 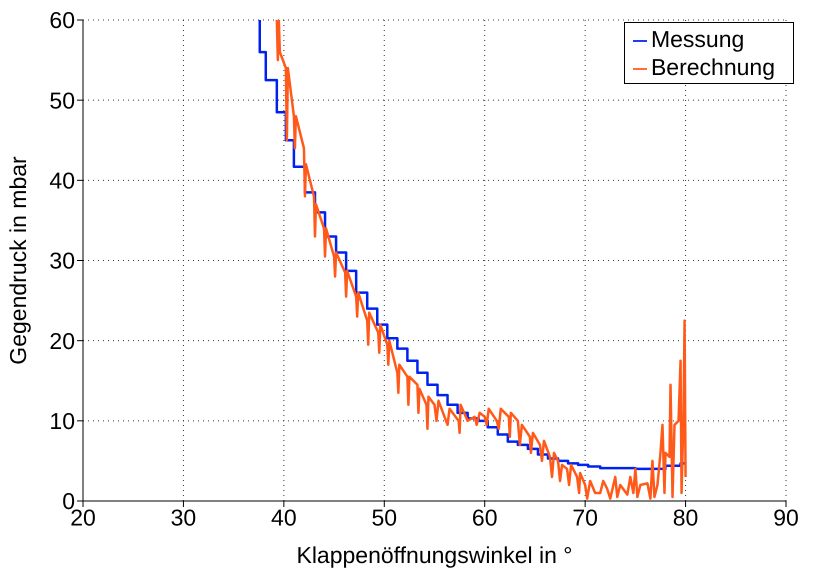 What do you see at coordinates (697, 39) in the screenshot?
I see `legend-label: Messung` at bounding box center [697, 39].